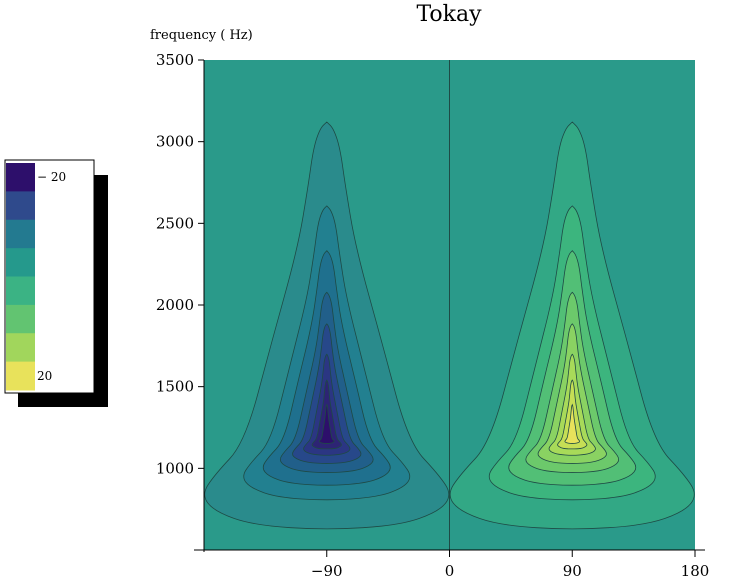 The height and width of the screenshot is (585, 731). Describe the element at coordinates (51, 177) in the screenshot. I see `colorbar-label-min: − 20` at that location.